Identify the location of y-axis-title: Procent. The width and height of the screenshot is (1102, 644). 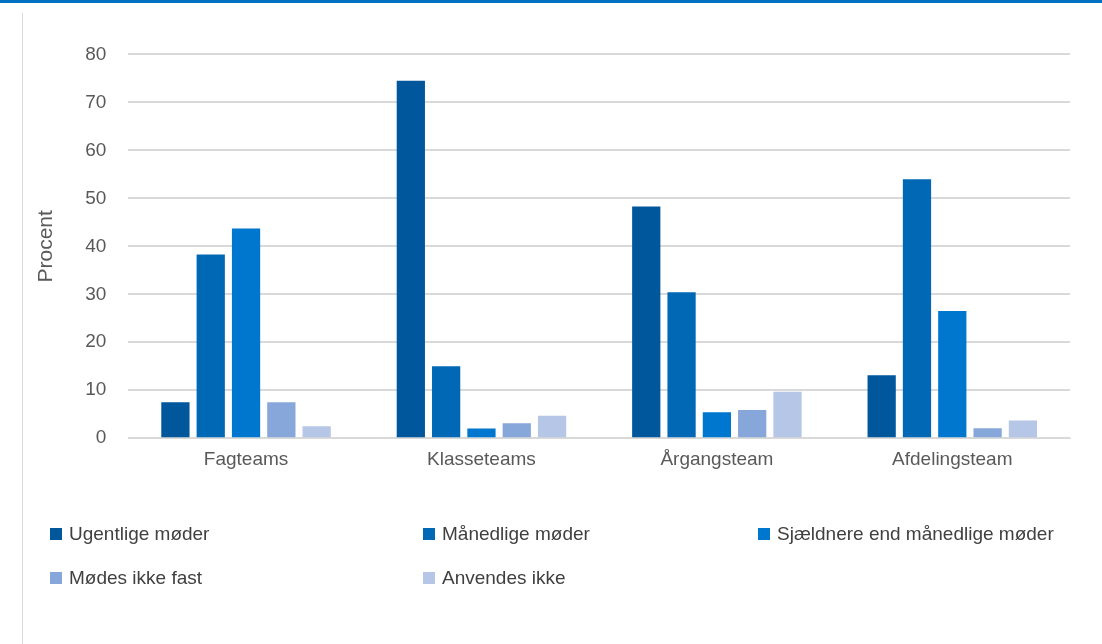
(45, 246).